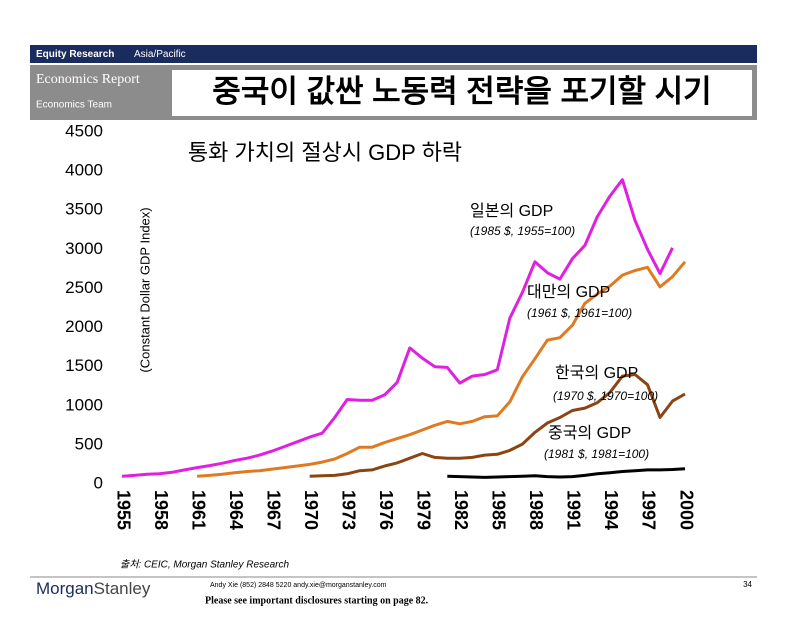  What do you see at coordinates (88, 79) in the screenshot?
I see `report: Economics Report` at bounding box center [88, 79].